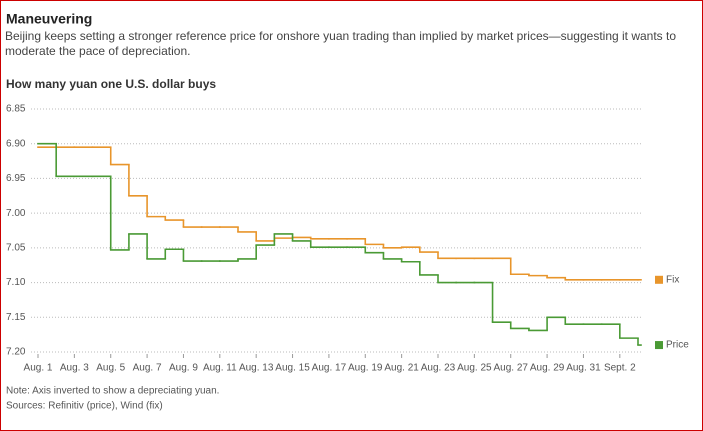 Image resolution: width=703 pixels, height=431 pixels. What do you see at coordinates (84, 406) in the screenshot?
I see `note: Sources: Refinitiv (price), Wind (fix)` at bounding box center [84, 406].